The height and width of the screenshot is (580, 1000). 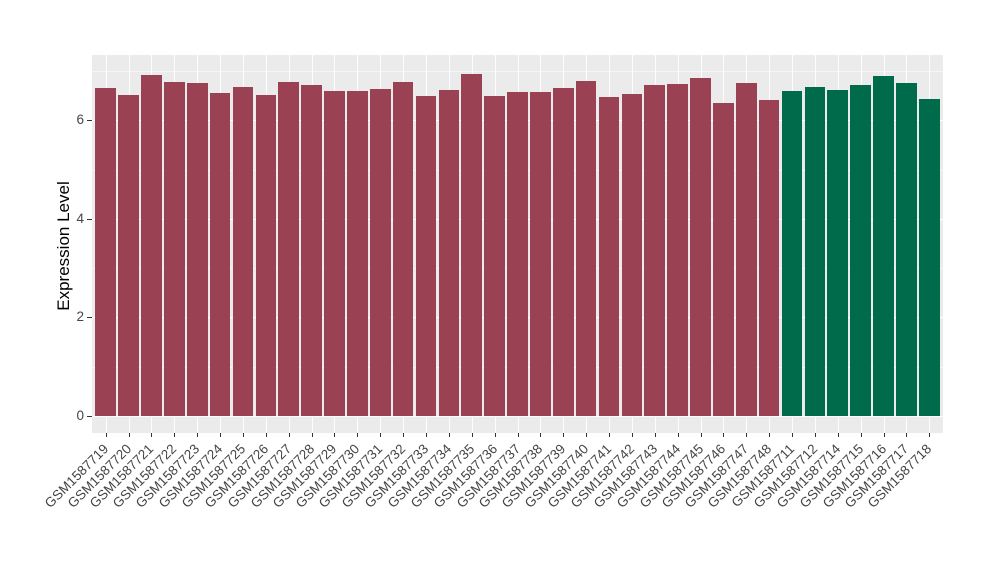 What do you see at coordinates (334, 253) in the screenshot?
I see `bar-GSM1587729` at bounding box center [334, 253].